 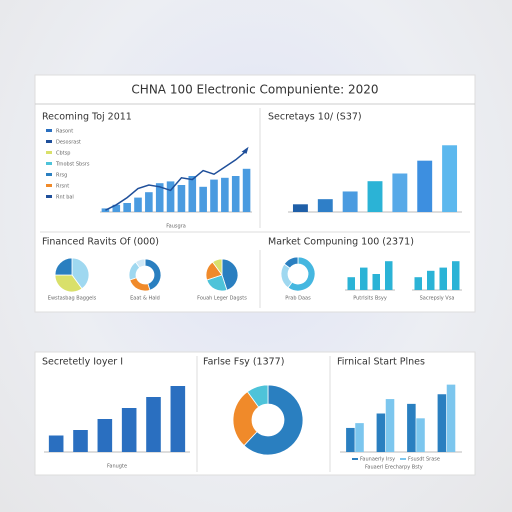 What do you see at coordinates (145, 299) in the screenshot?
I see `chart-label: Eaat & Hald` at bounding box center [145, 299].